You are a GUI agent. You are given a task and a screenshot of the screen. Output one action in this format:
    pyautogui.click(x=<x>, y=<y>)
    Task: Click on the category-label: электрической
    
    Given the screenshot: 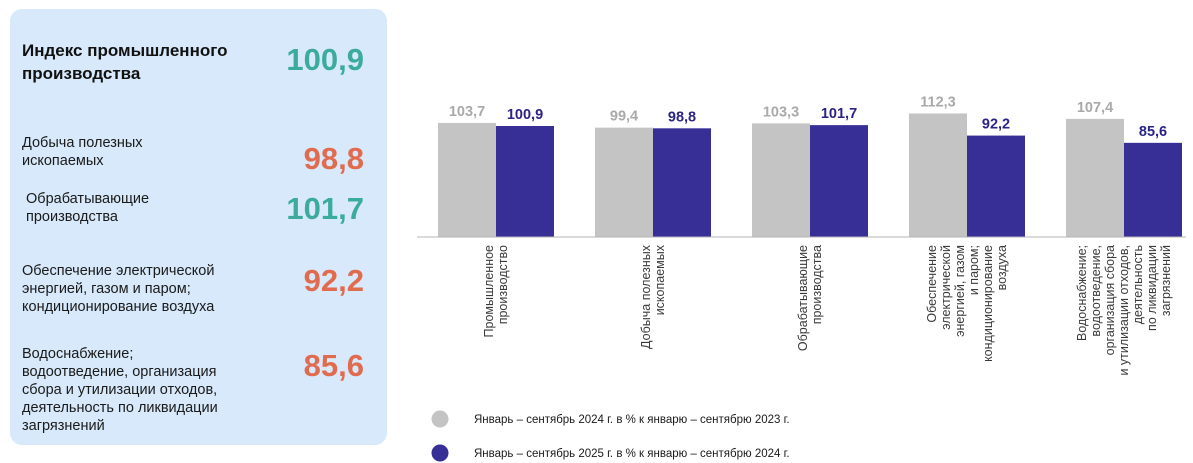 What is the action you would take?
    pyautogui.click(x=946, y=287)
    